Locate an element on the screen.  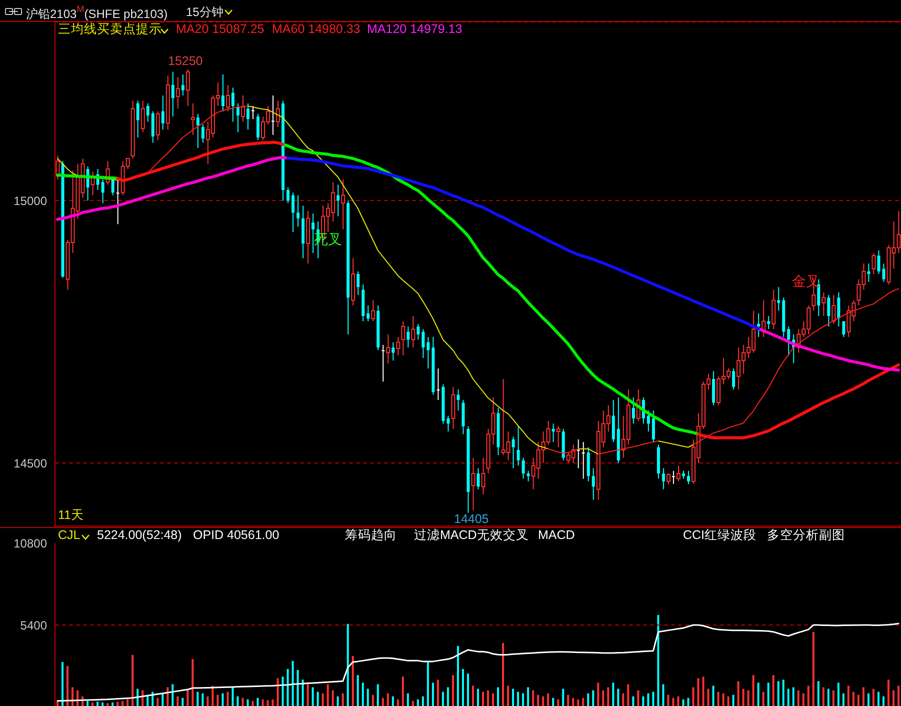
text: MACD is located at coordinates (556, 535).